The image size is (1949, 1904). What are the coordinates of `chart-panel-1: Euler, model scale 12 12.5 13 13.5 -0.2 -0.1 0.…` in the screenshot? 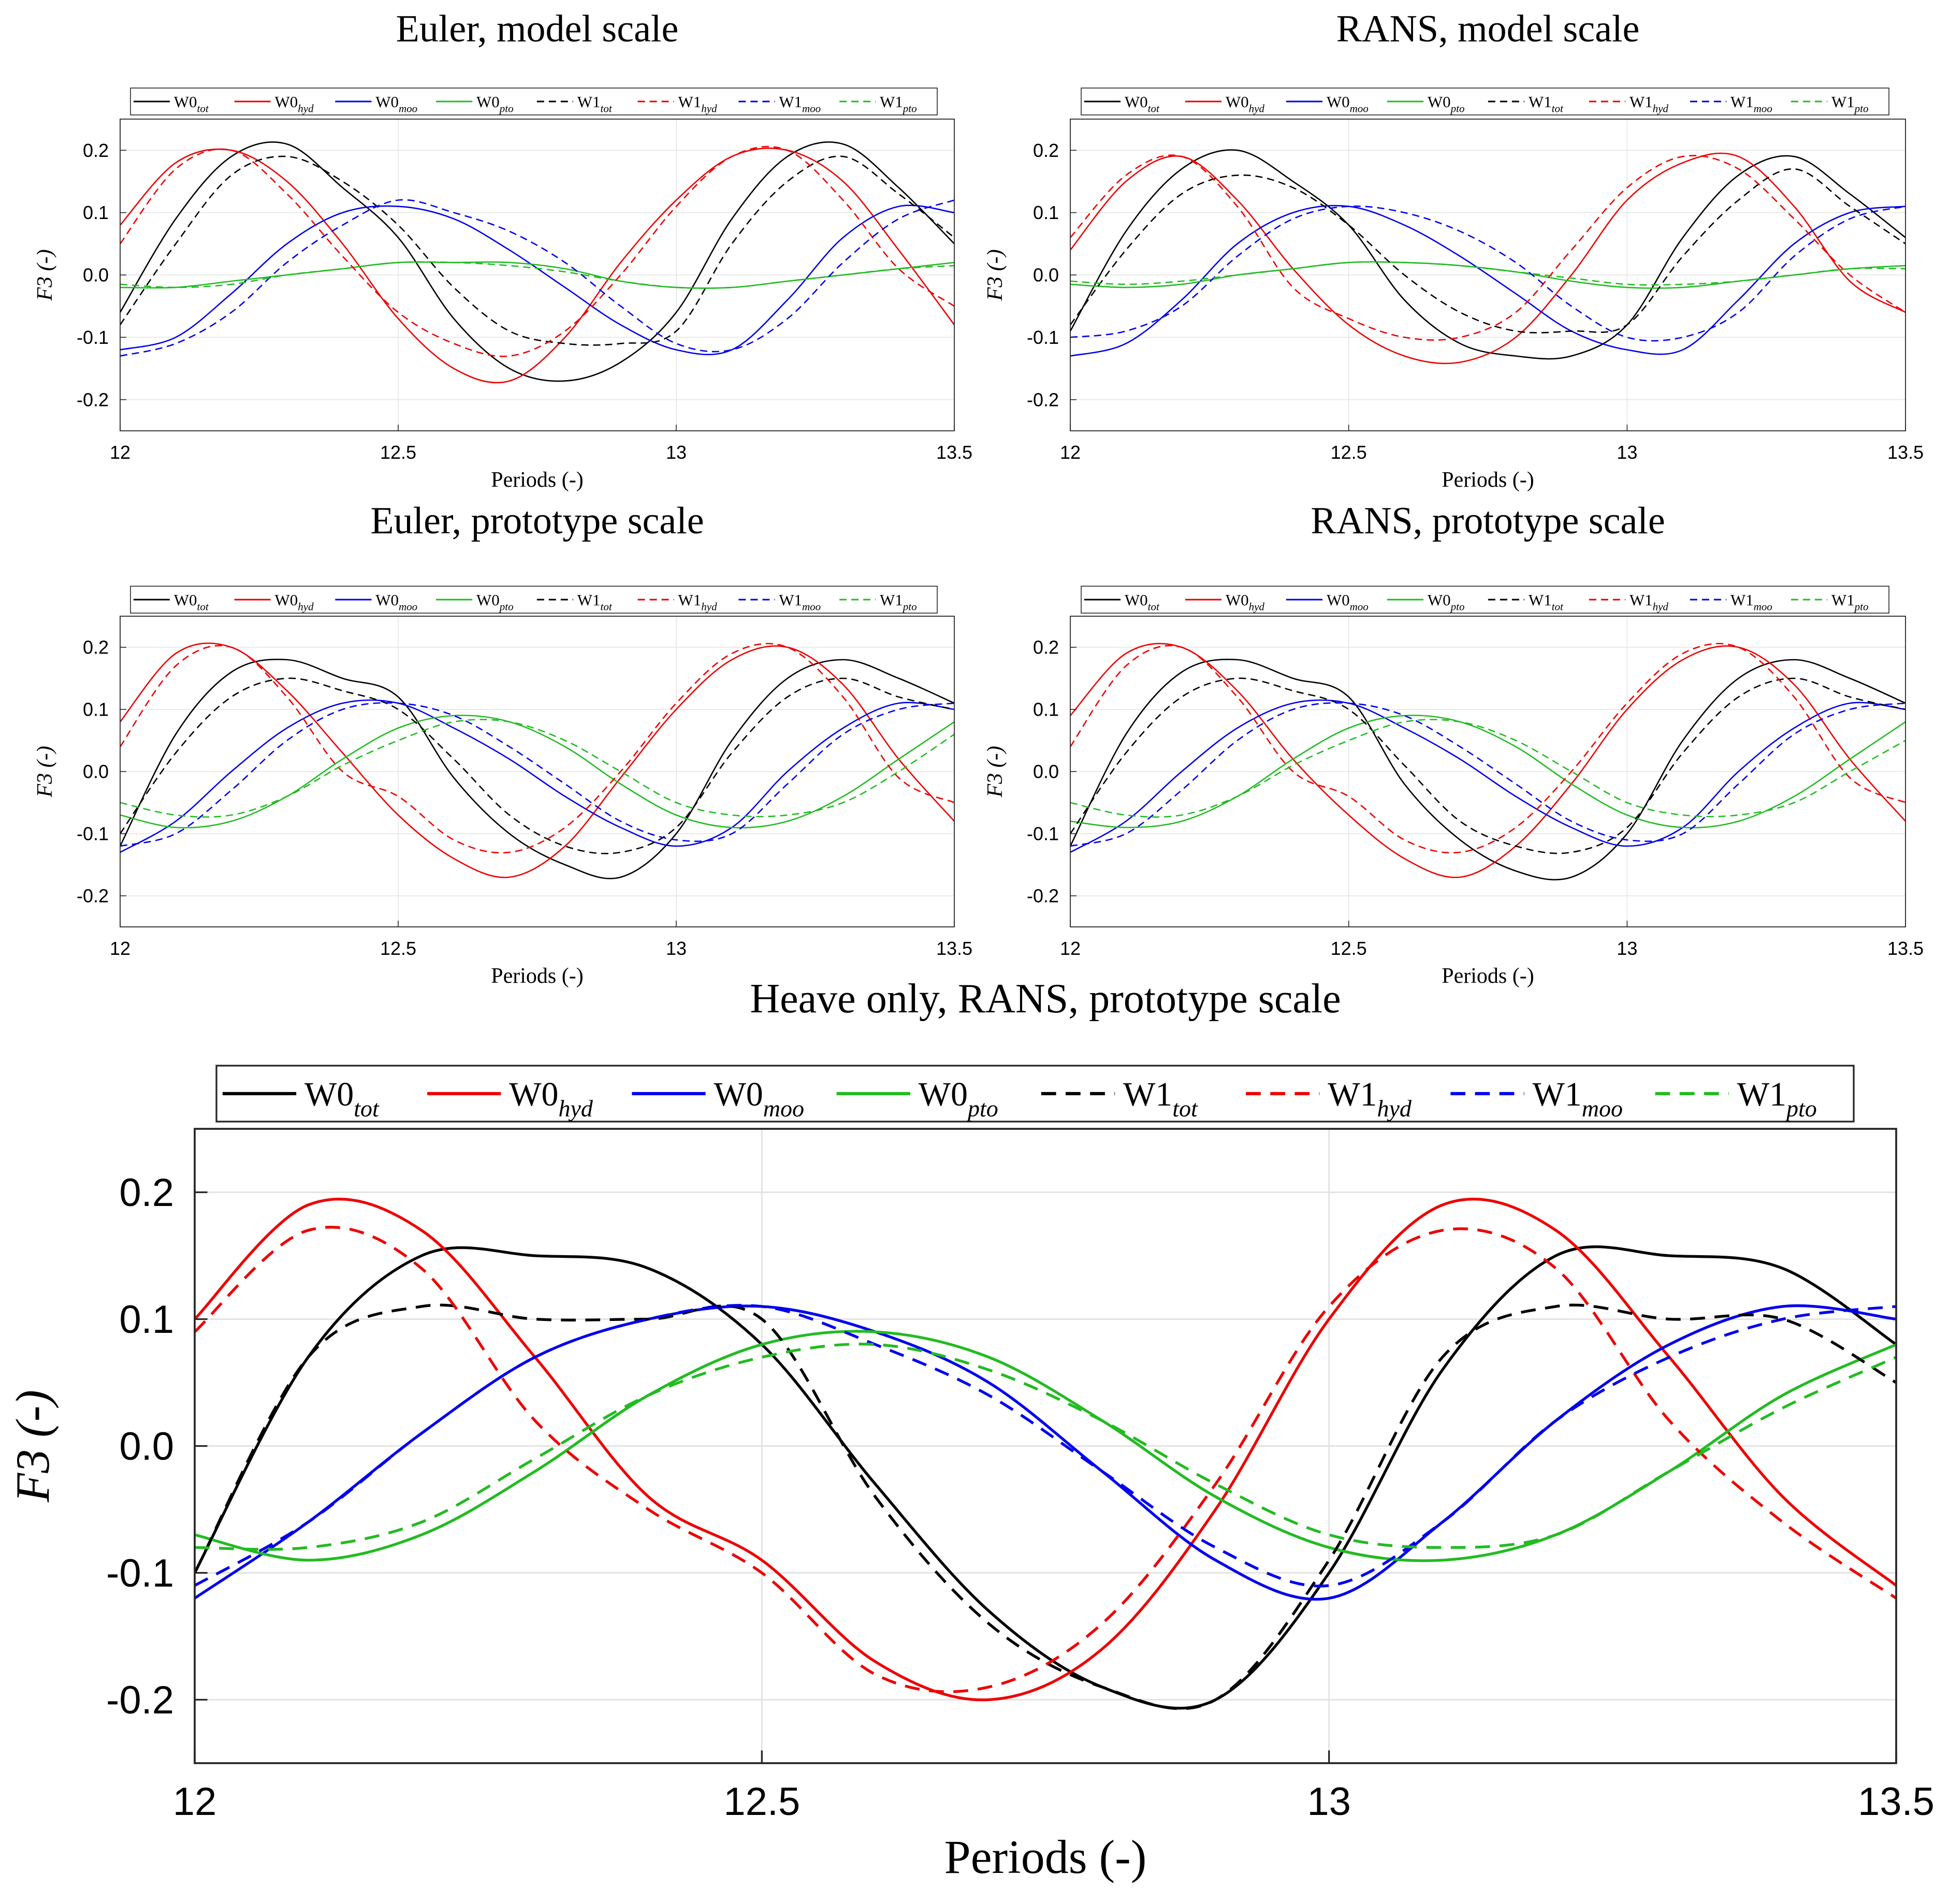 It's located at (502, 250).